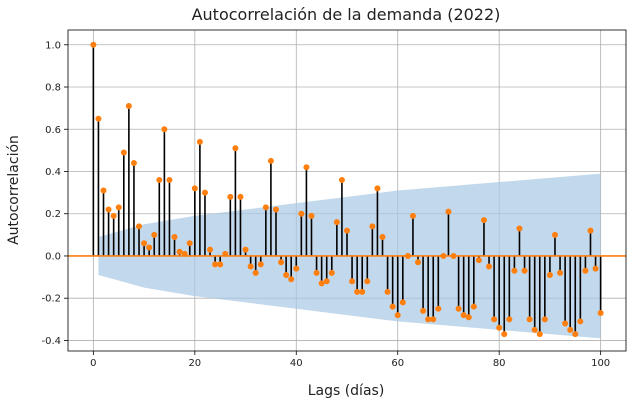 The width and height of the screenshot is (632, 405). Describe the element at coordinates (346, 391) in the screenshot. I see `x-axis-title: Lags (días)` at that location.